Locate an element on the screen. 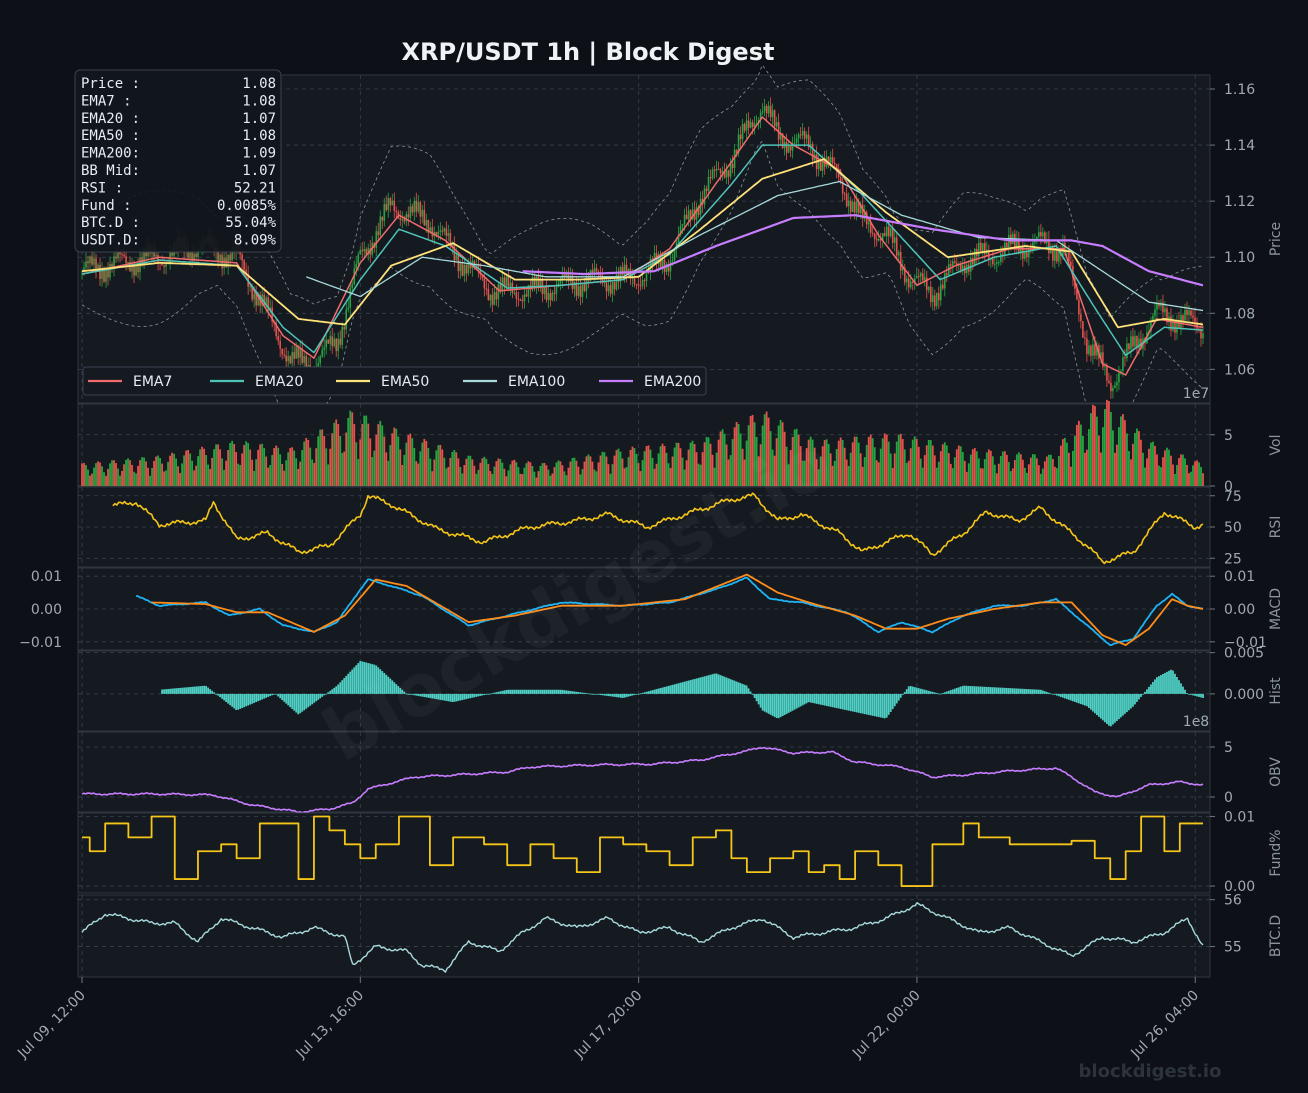 This screenshot has height=1093, width=1308. y-tick-label: 0 is located at coordinates (1228, 798).